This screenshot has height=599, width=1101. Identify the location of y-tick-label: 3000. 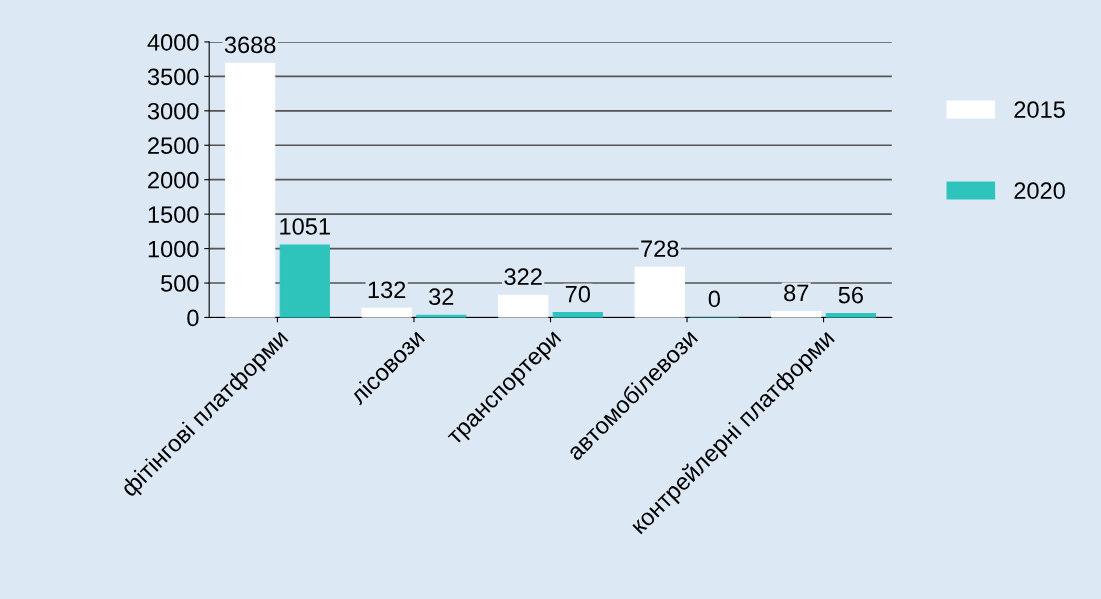
(173, 111).